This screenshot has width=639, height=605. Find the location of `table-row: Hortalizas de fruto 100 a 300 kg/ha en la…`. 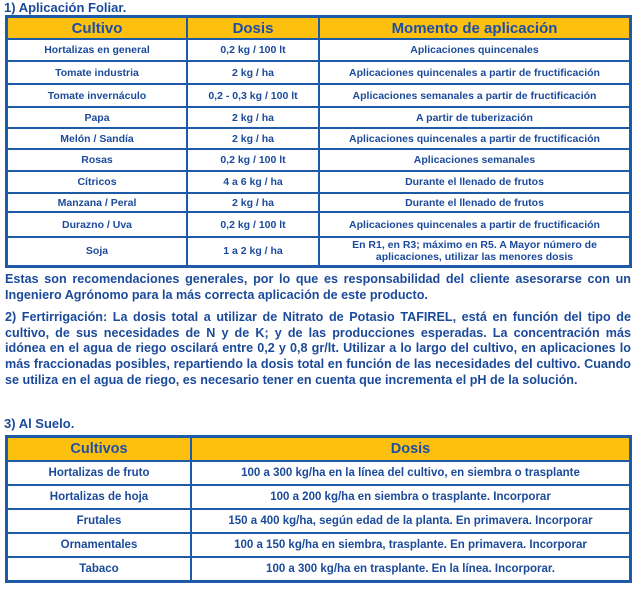

table-row: Hortalizas de fruto 100 a 300 kg/ha en la… is located at coordinates (318, 473).